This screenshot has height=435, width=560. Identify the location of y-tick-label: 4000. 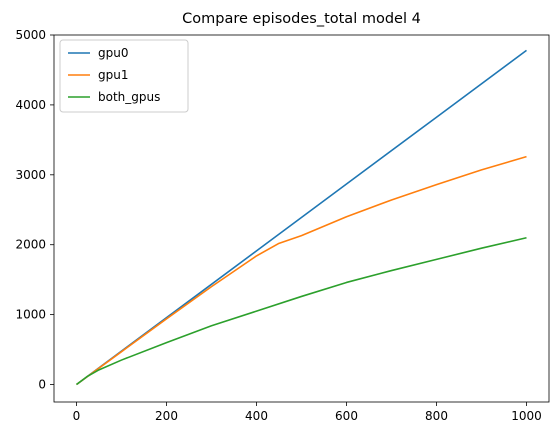
(30, 105).